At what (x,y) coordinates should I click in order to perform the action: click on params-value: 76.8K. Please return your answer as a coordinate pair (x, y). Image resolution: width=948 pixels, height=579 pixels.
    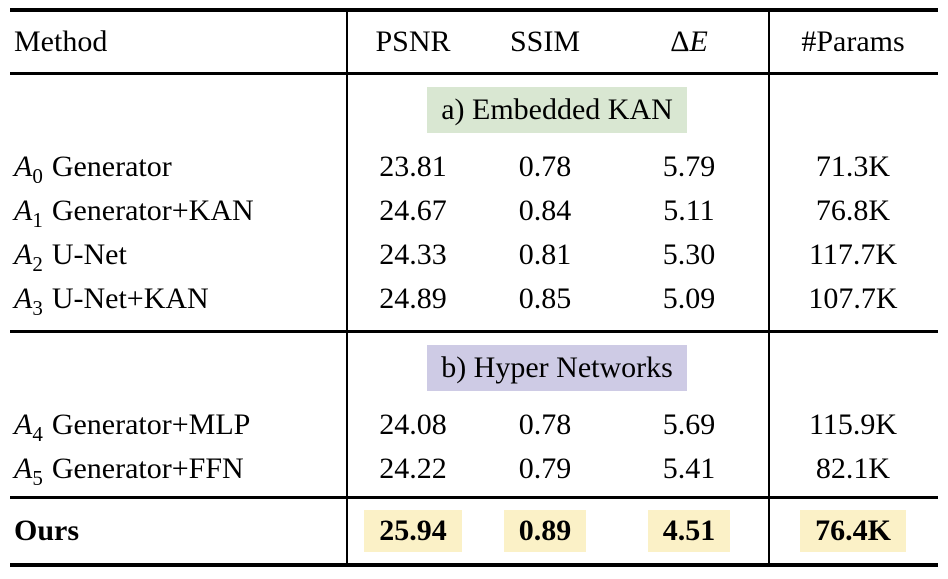
    Looking at the image, I should click on (853, 210).